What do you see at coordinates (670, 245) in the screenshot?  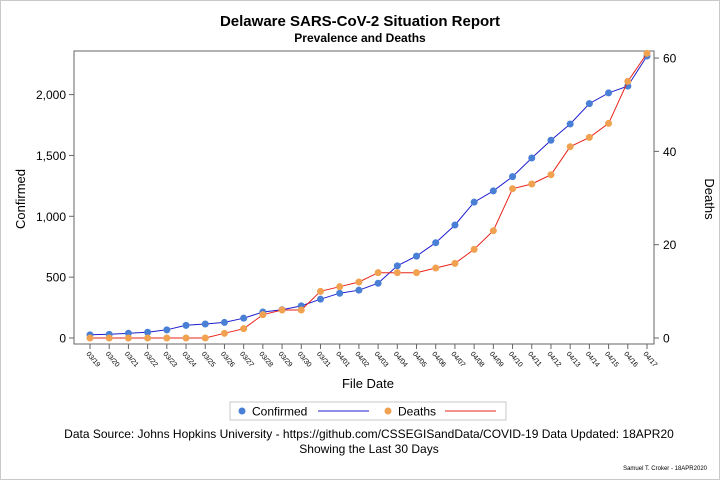 I see `y2-tick-label: 20` at bounding box center [670, 245].